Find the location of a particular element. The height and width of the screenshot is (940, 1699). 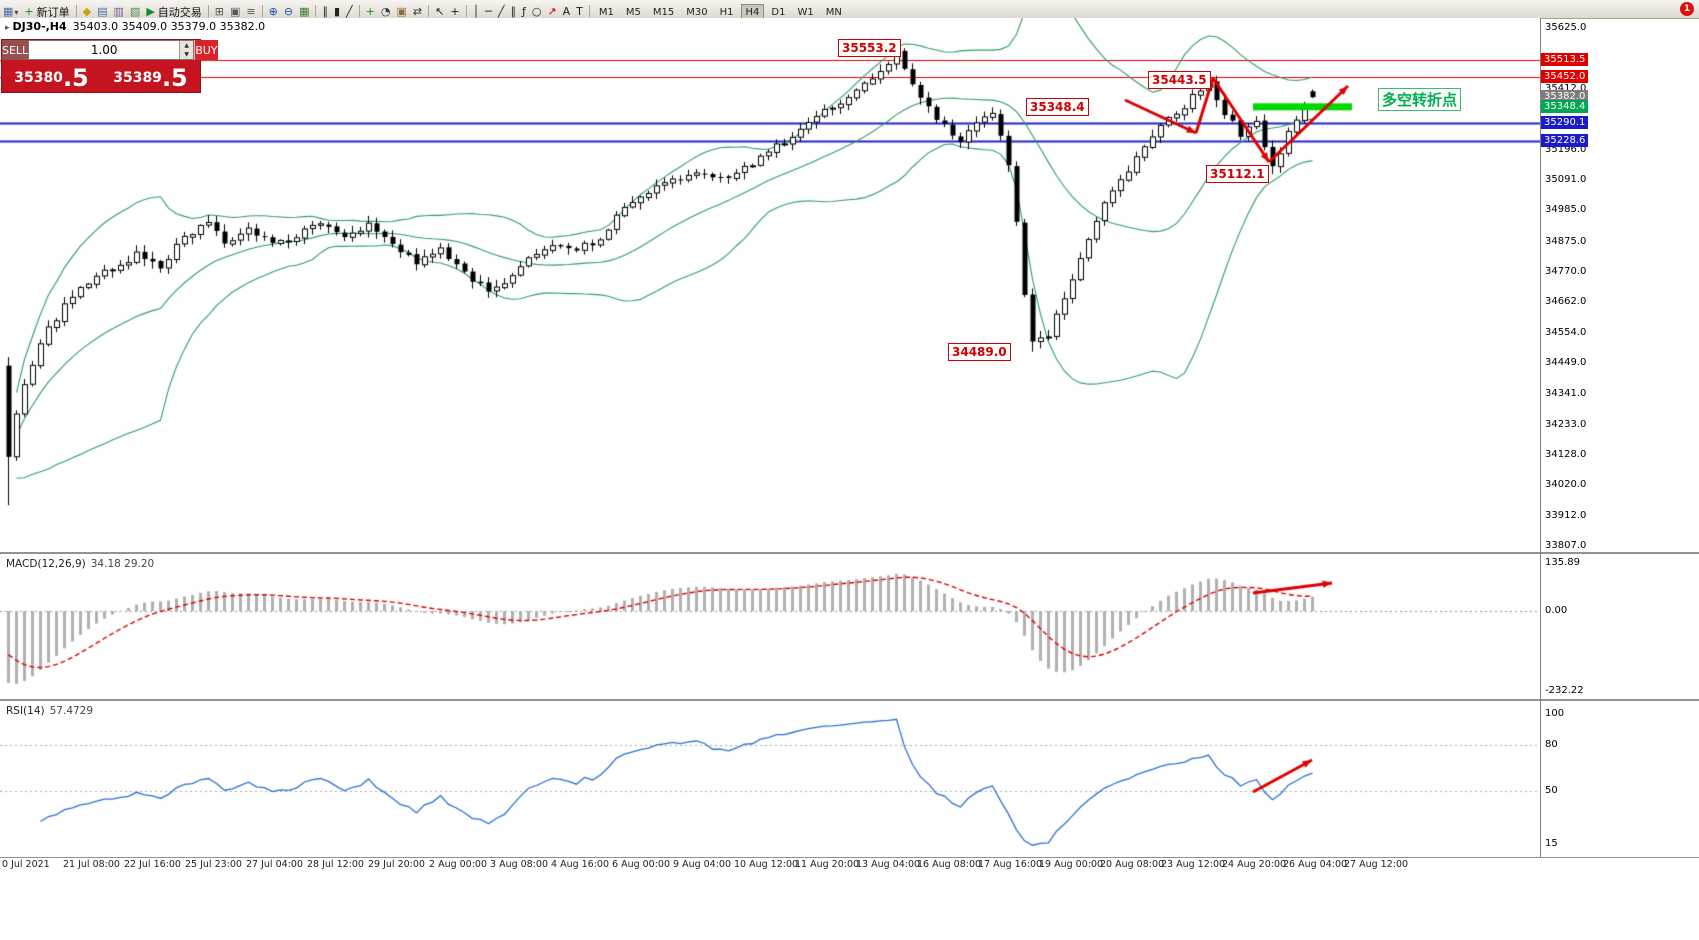

metaeditor-icon: ◆ is located at coordinates (87, 11).